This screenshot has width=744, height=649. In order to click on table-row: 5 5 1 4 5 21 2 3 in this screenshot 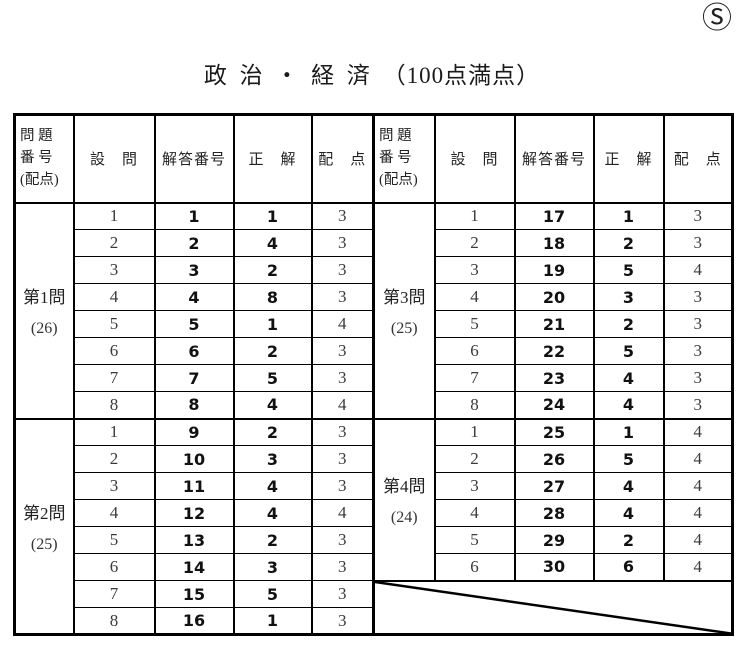, I will do `click(374, 324)`.